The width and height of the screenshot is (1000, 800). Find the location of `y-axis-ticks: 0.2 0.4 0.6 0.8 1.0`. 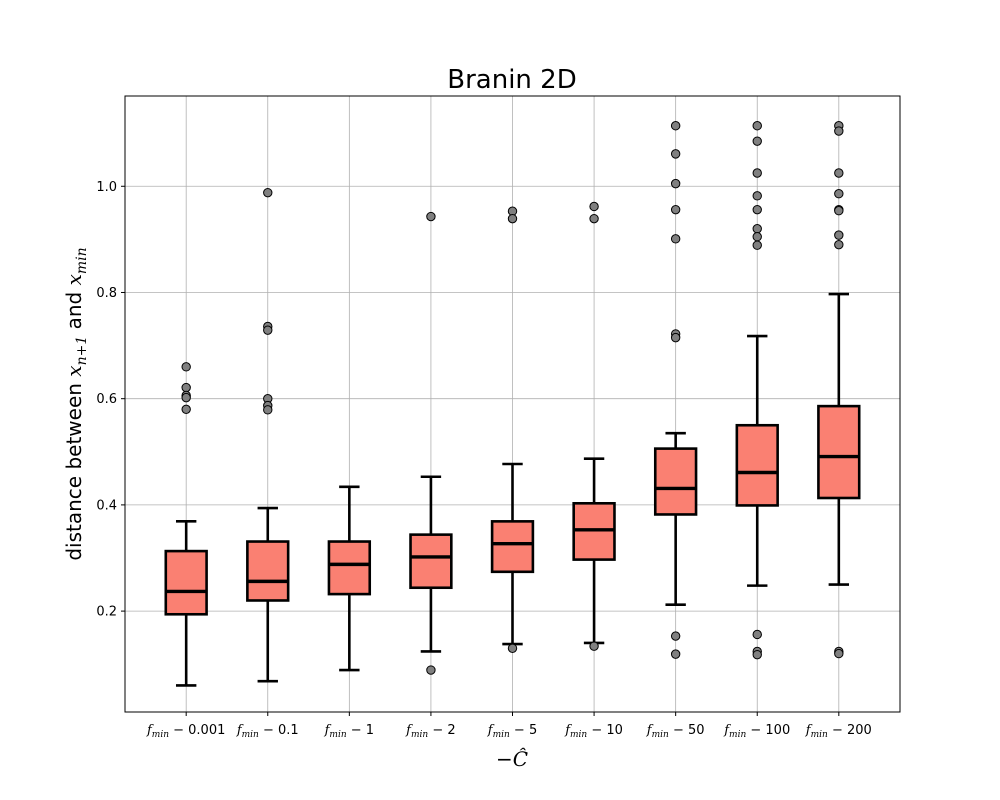

y-axis-ticks: 0.2 0.4 0.6 0.8 1.0 is located at coordinates (110, 400).